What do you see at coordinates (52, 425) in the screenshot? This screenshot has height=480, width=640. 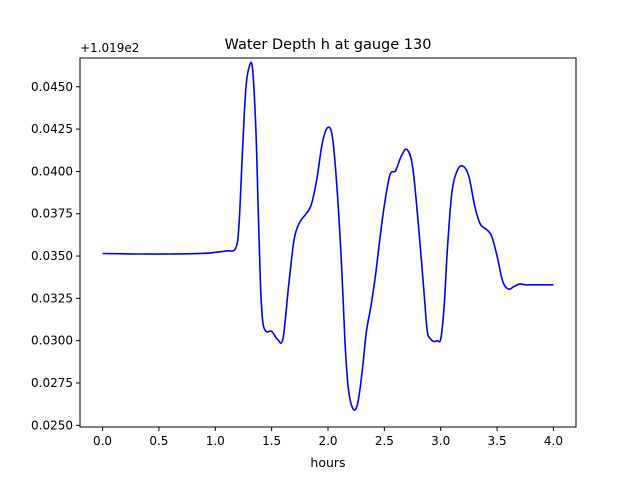 I see `y-tick-label: 0.0250` at bounding box center [52, 425].